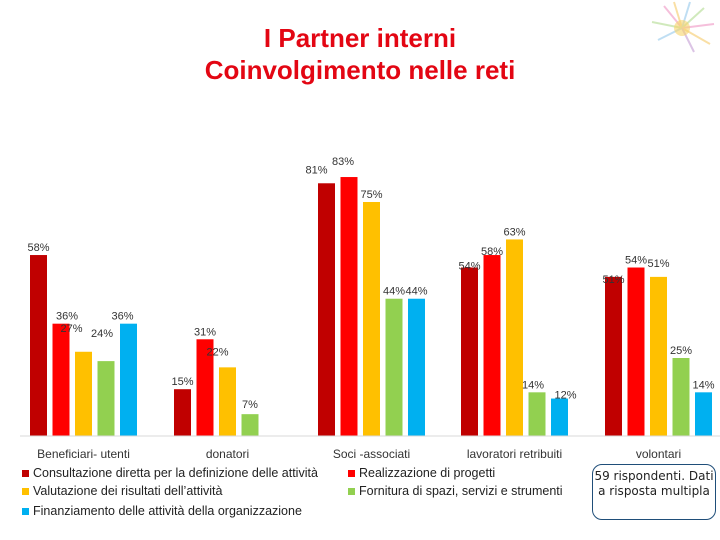  I want to click on value-label-5-3: 51%, so click(658, 264).